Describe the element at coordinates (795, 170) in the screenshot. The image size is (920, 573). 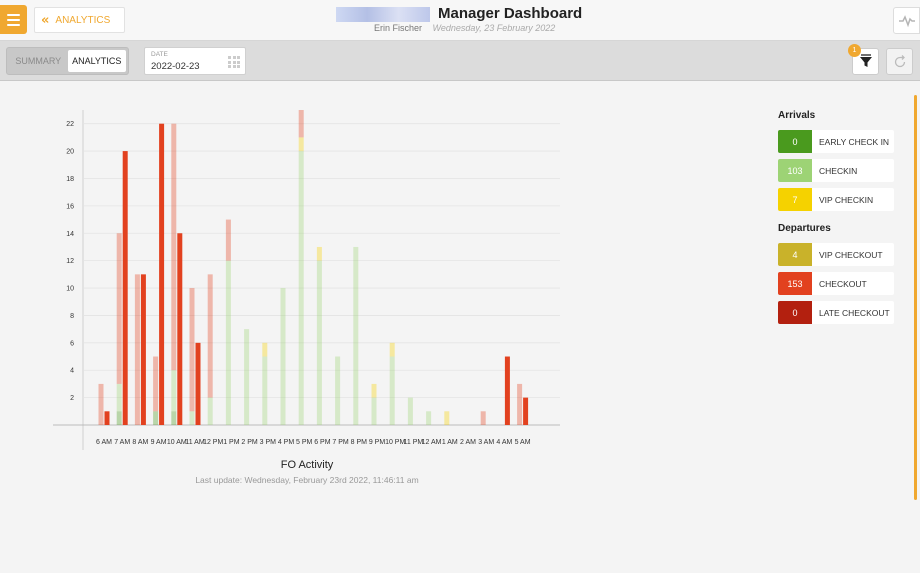
I see `legend-swatch: 103` at that location.